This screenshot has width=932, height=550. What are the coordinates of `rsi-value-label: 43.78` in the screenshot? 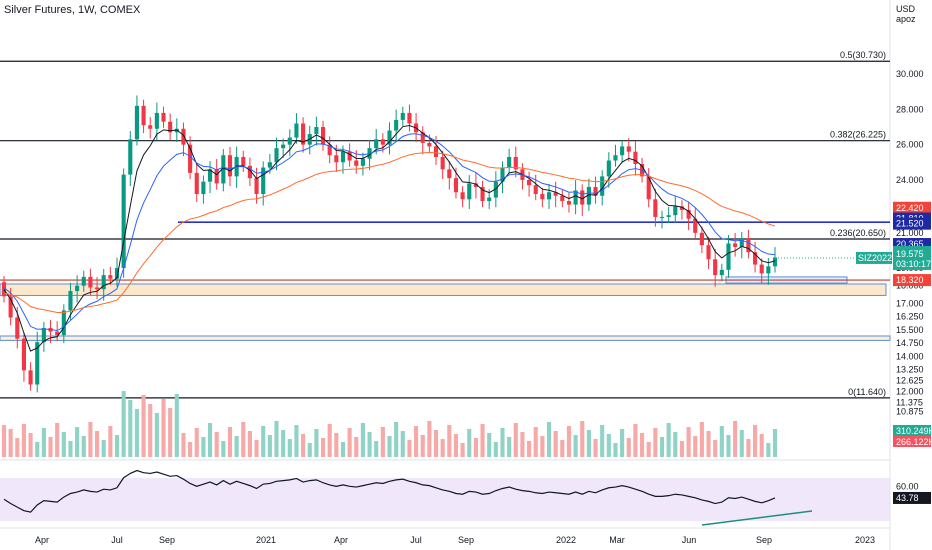 It's located at (907, 498).